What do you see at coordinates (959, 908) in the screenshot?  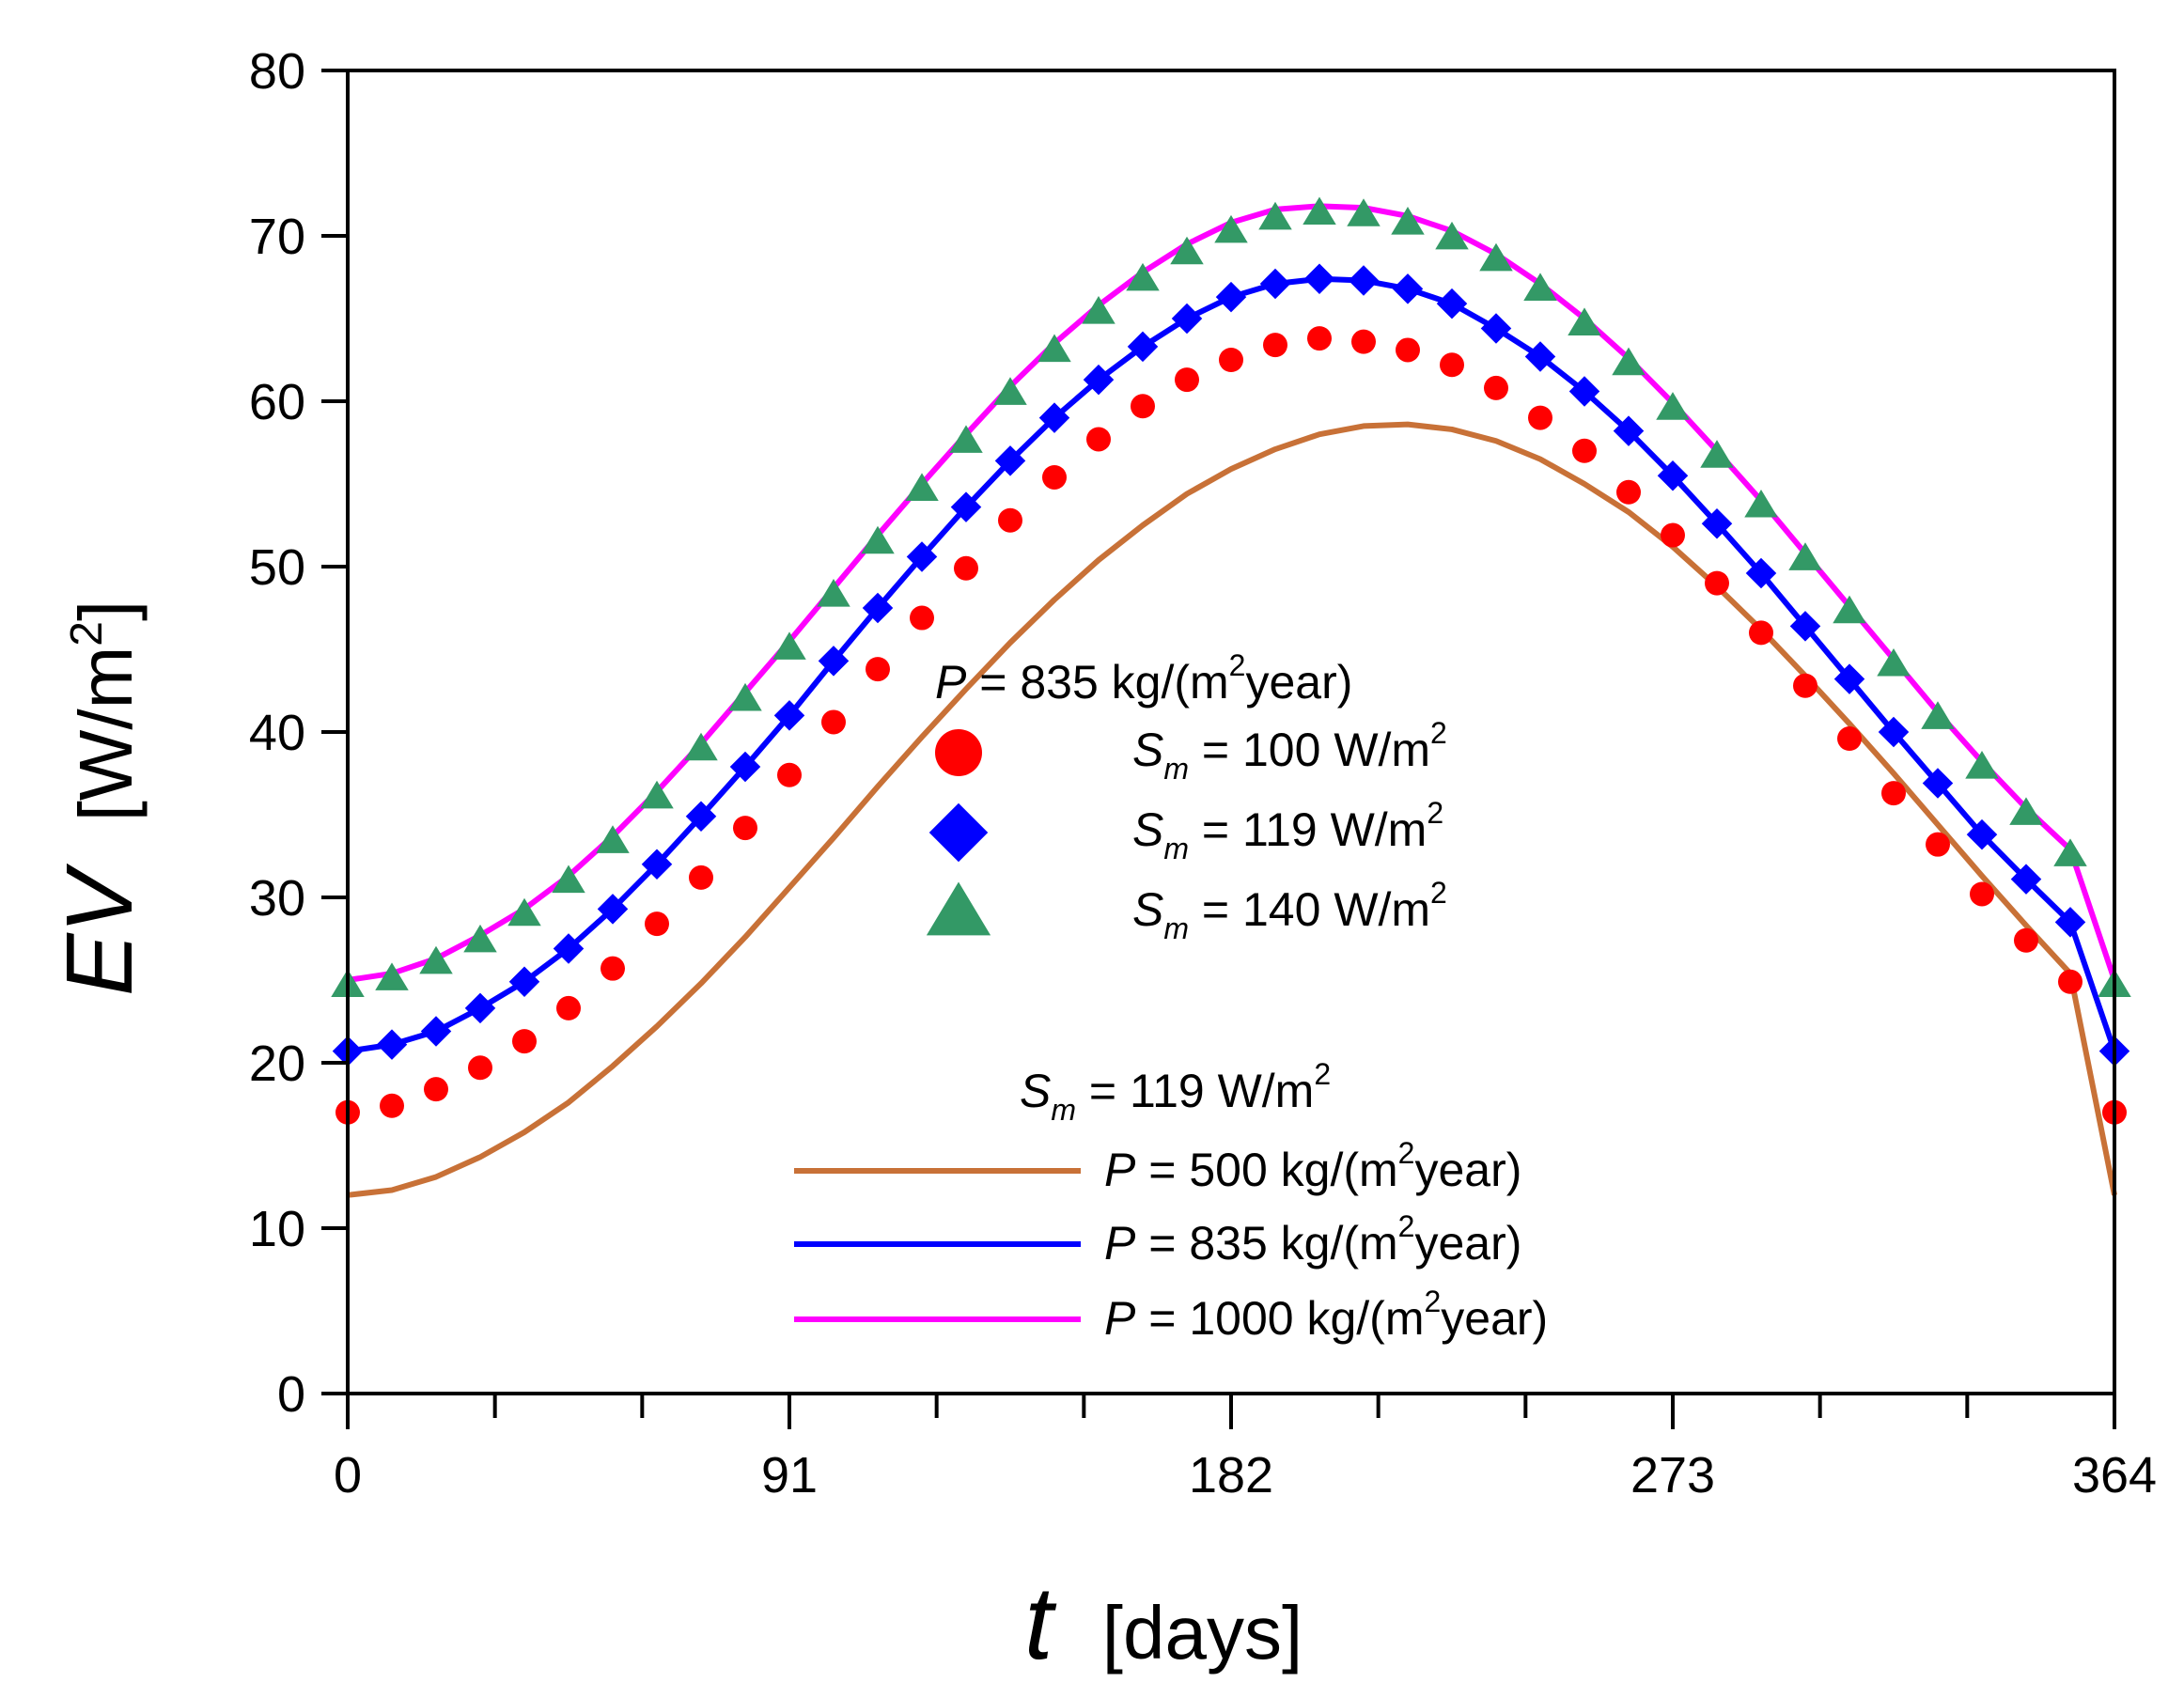 I see `legend-marker` at bounding box center [959, 908].